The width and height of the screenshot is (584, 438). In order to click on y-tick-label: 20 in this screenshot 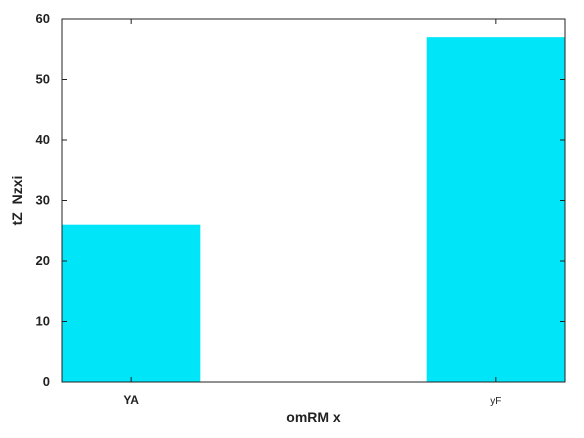, I will do `click(43, 260)`.